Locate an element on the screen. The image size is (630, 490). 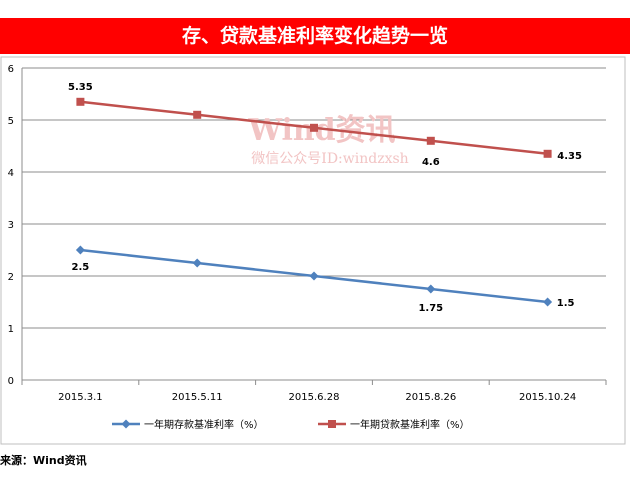
watermark-sub: 微信公众号ID:windzxsh is located at coordinates (329, 159).